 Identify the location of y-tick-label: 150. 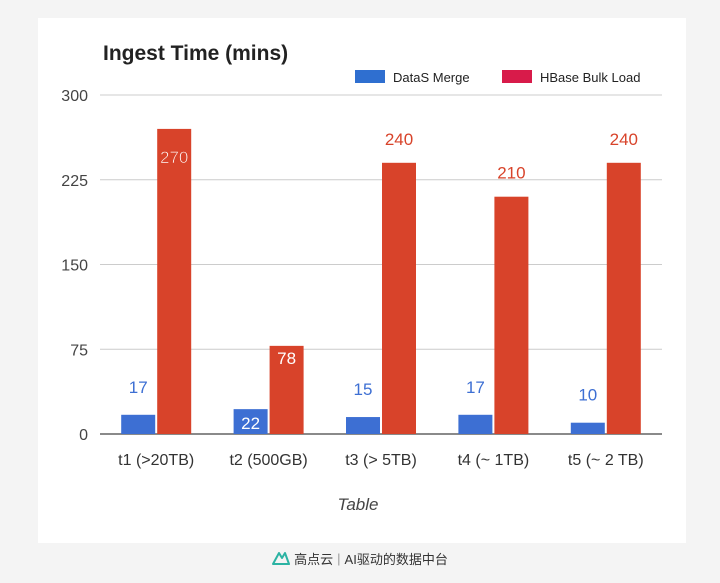
(74, 266).